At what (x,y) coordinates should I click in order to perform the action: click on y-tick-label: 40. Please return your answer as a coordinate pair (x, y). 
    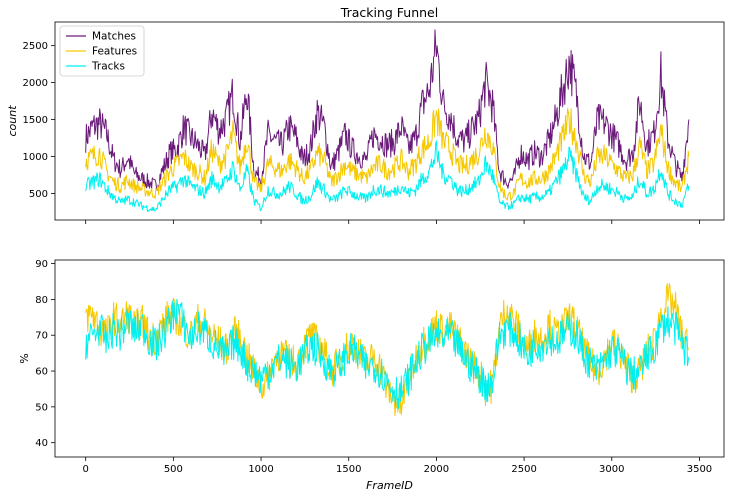
    Looking at the image, I should click on (41, 443).